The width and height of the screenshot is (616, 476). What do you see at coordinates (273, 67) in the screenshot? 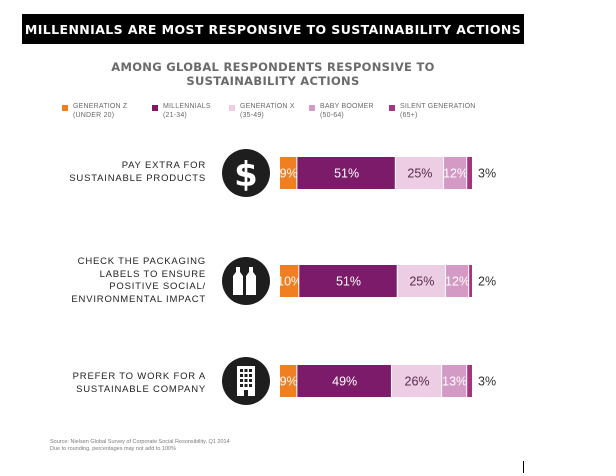
I see `subtitle-line-1: AMONG GLOBAL RESPONDENTS RESPONSIVE TO` at bounding box center [273, 67].